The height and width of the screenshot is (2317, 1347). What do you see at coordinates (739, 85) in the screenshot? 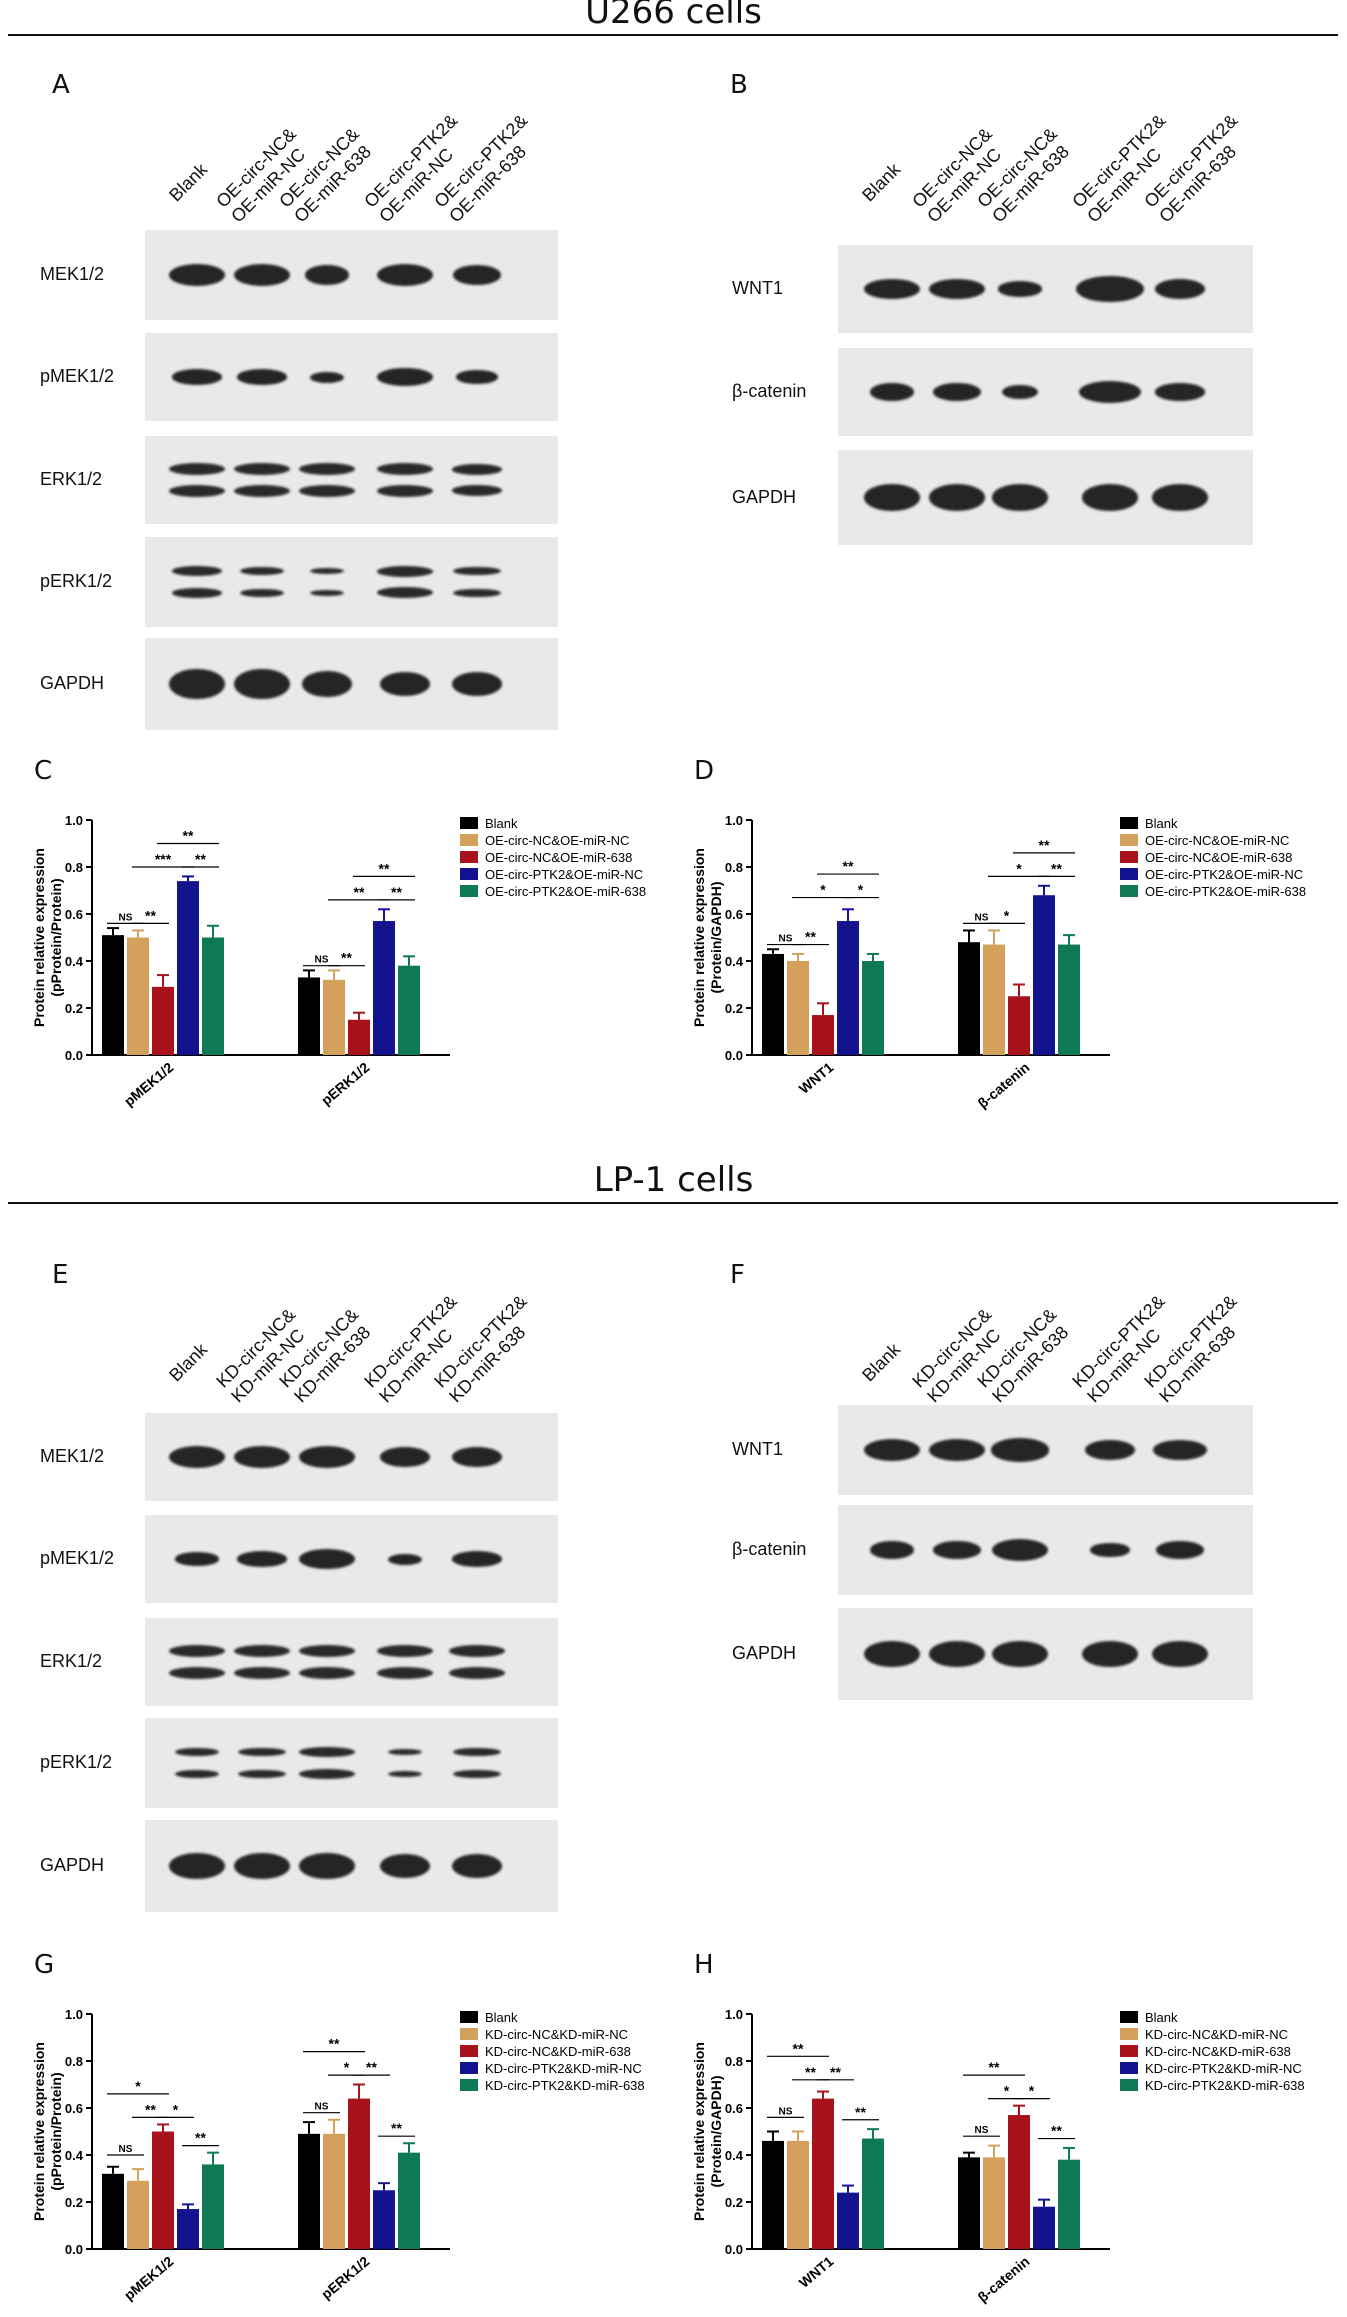
I see `panel-letter-b: B` at bounding box center [739, 85].